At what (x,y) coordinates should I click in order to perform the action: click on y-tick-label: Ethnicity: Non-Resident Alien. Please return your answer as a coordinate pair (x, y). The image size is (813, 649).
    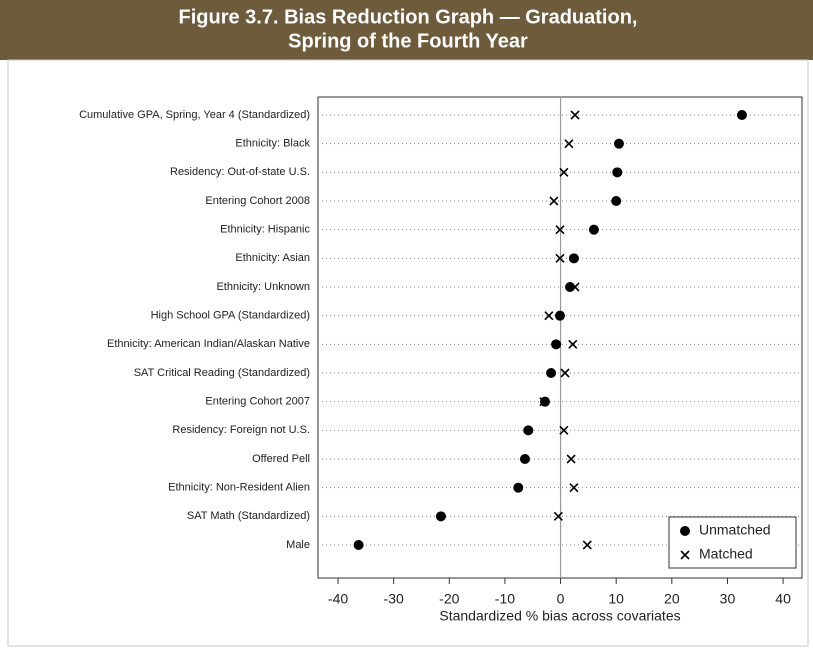
    Looking at the image, I should click on (239, 488).